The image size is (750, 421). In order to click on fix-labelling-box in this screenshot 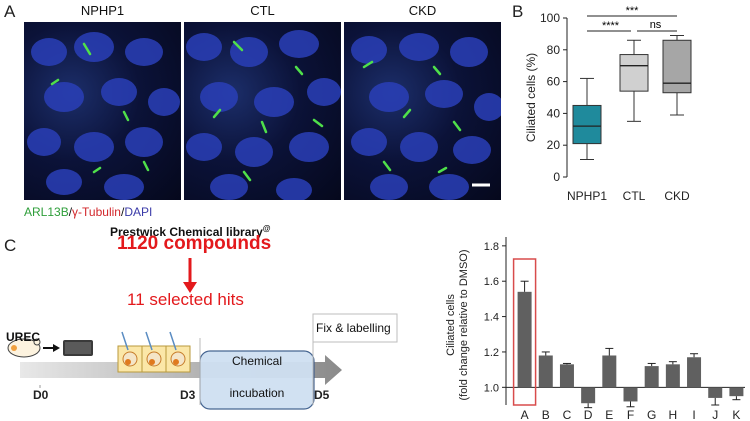, I will do `click(355, 328)`.